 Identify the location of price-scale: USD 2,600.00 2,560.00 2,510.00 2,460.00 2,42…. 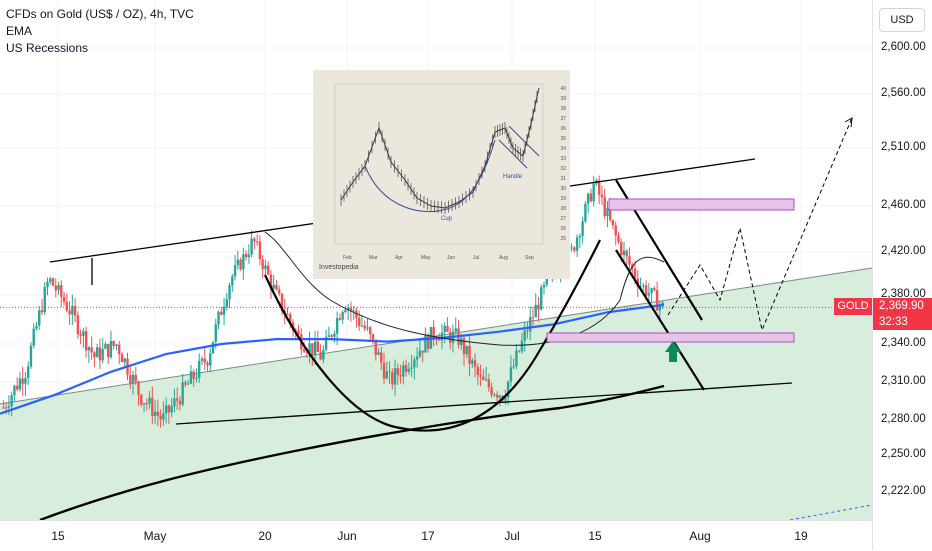
(902, 275).